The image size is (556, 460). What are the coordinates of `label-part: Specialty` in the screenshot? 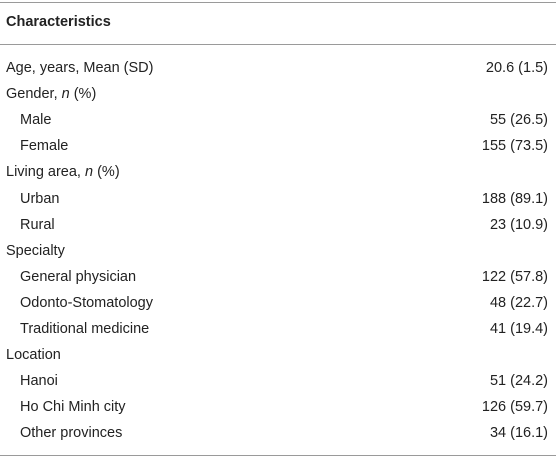 It's located at (35, 250).